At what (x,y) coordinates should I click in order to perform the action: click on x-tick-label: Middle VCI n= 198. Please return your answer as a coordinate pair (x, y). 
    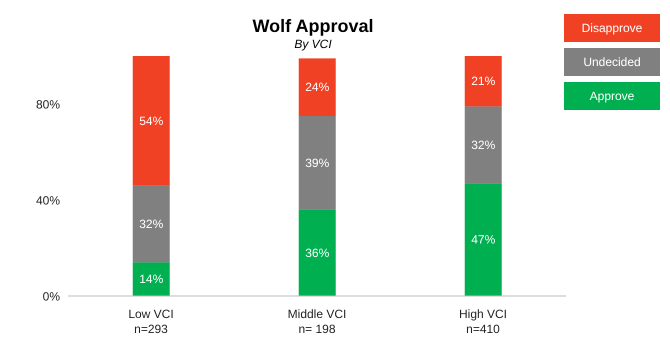
    Looking at the image, I should click on (317, 321).